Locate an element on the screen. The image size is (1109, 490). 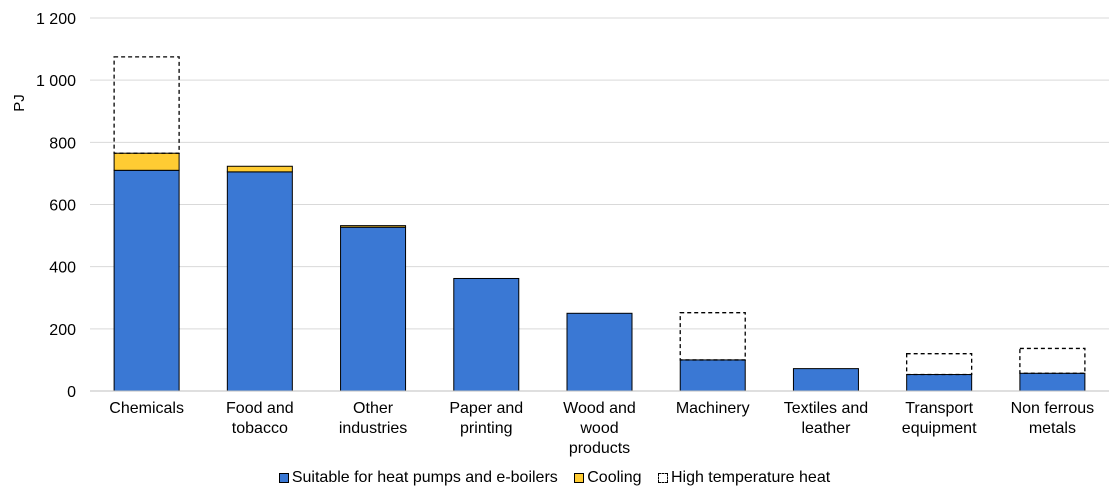
y-tick-label: 200 is located at coordinates (62, 330).